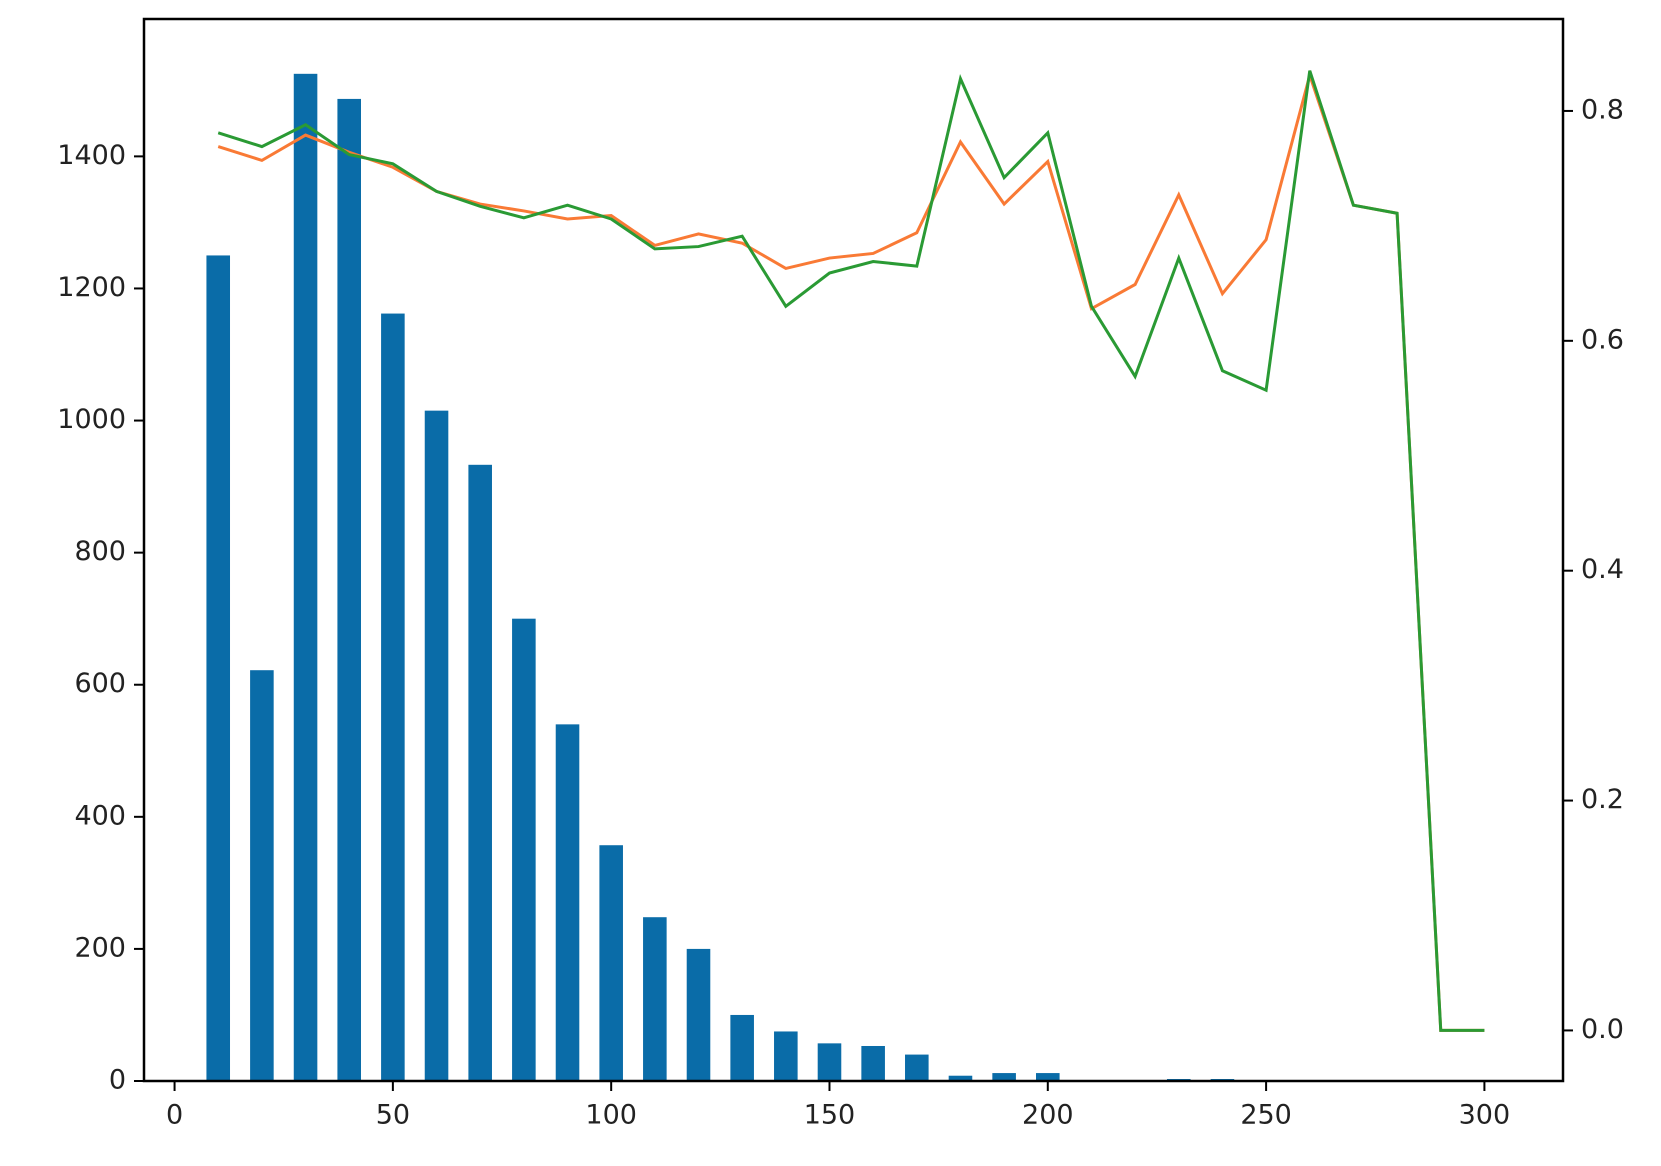 The width and height of the screenshot is (1661, 1166). I want to click on y-tick-label: 1000, so click(91, 419).